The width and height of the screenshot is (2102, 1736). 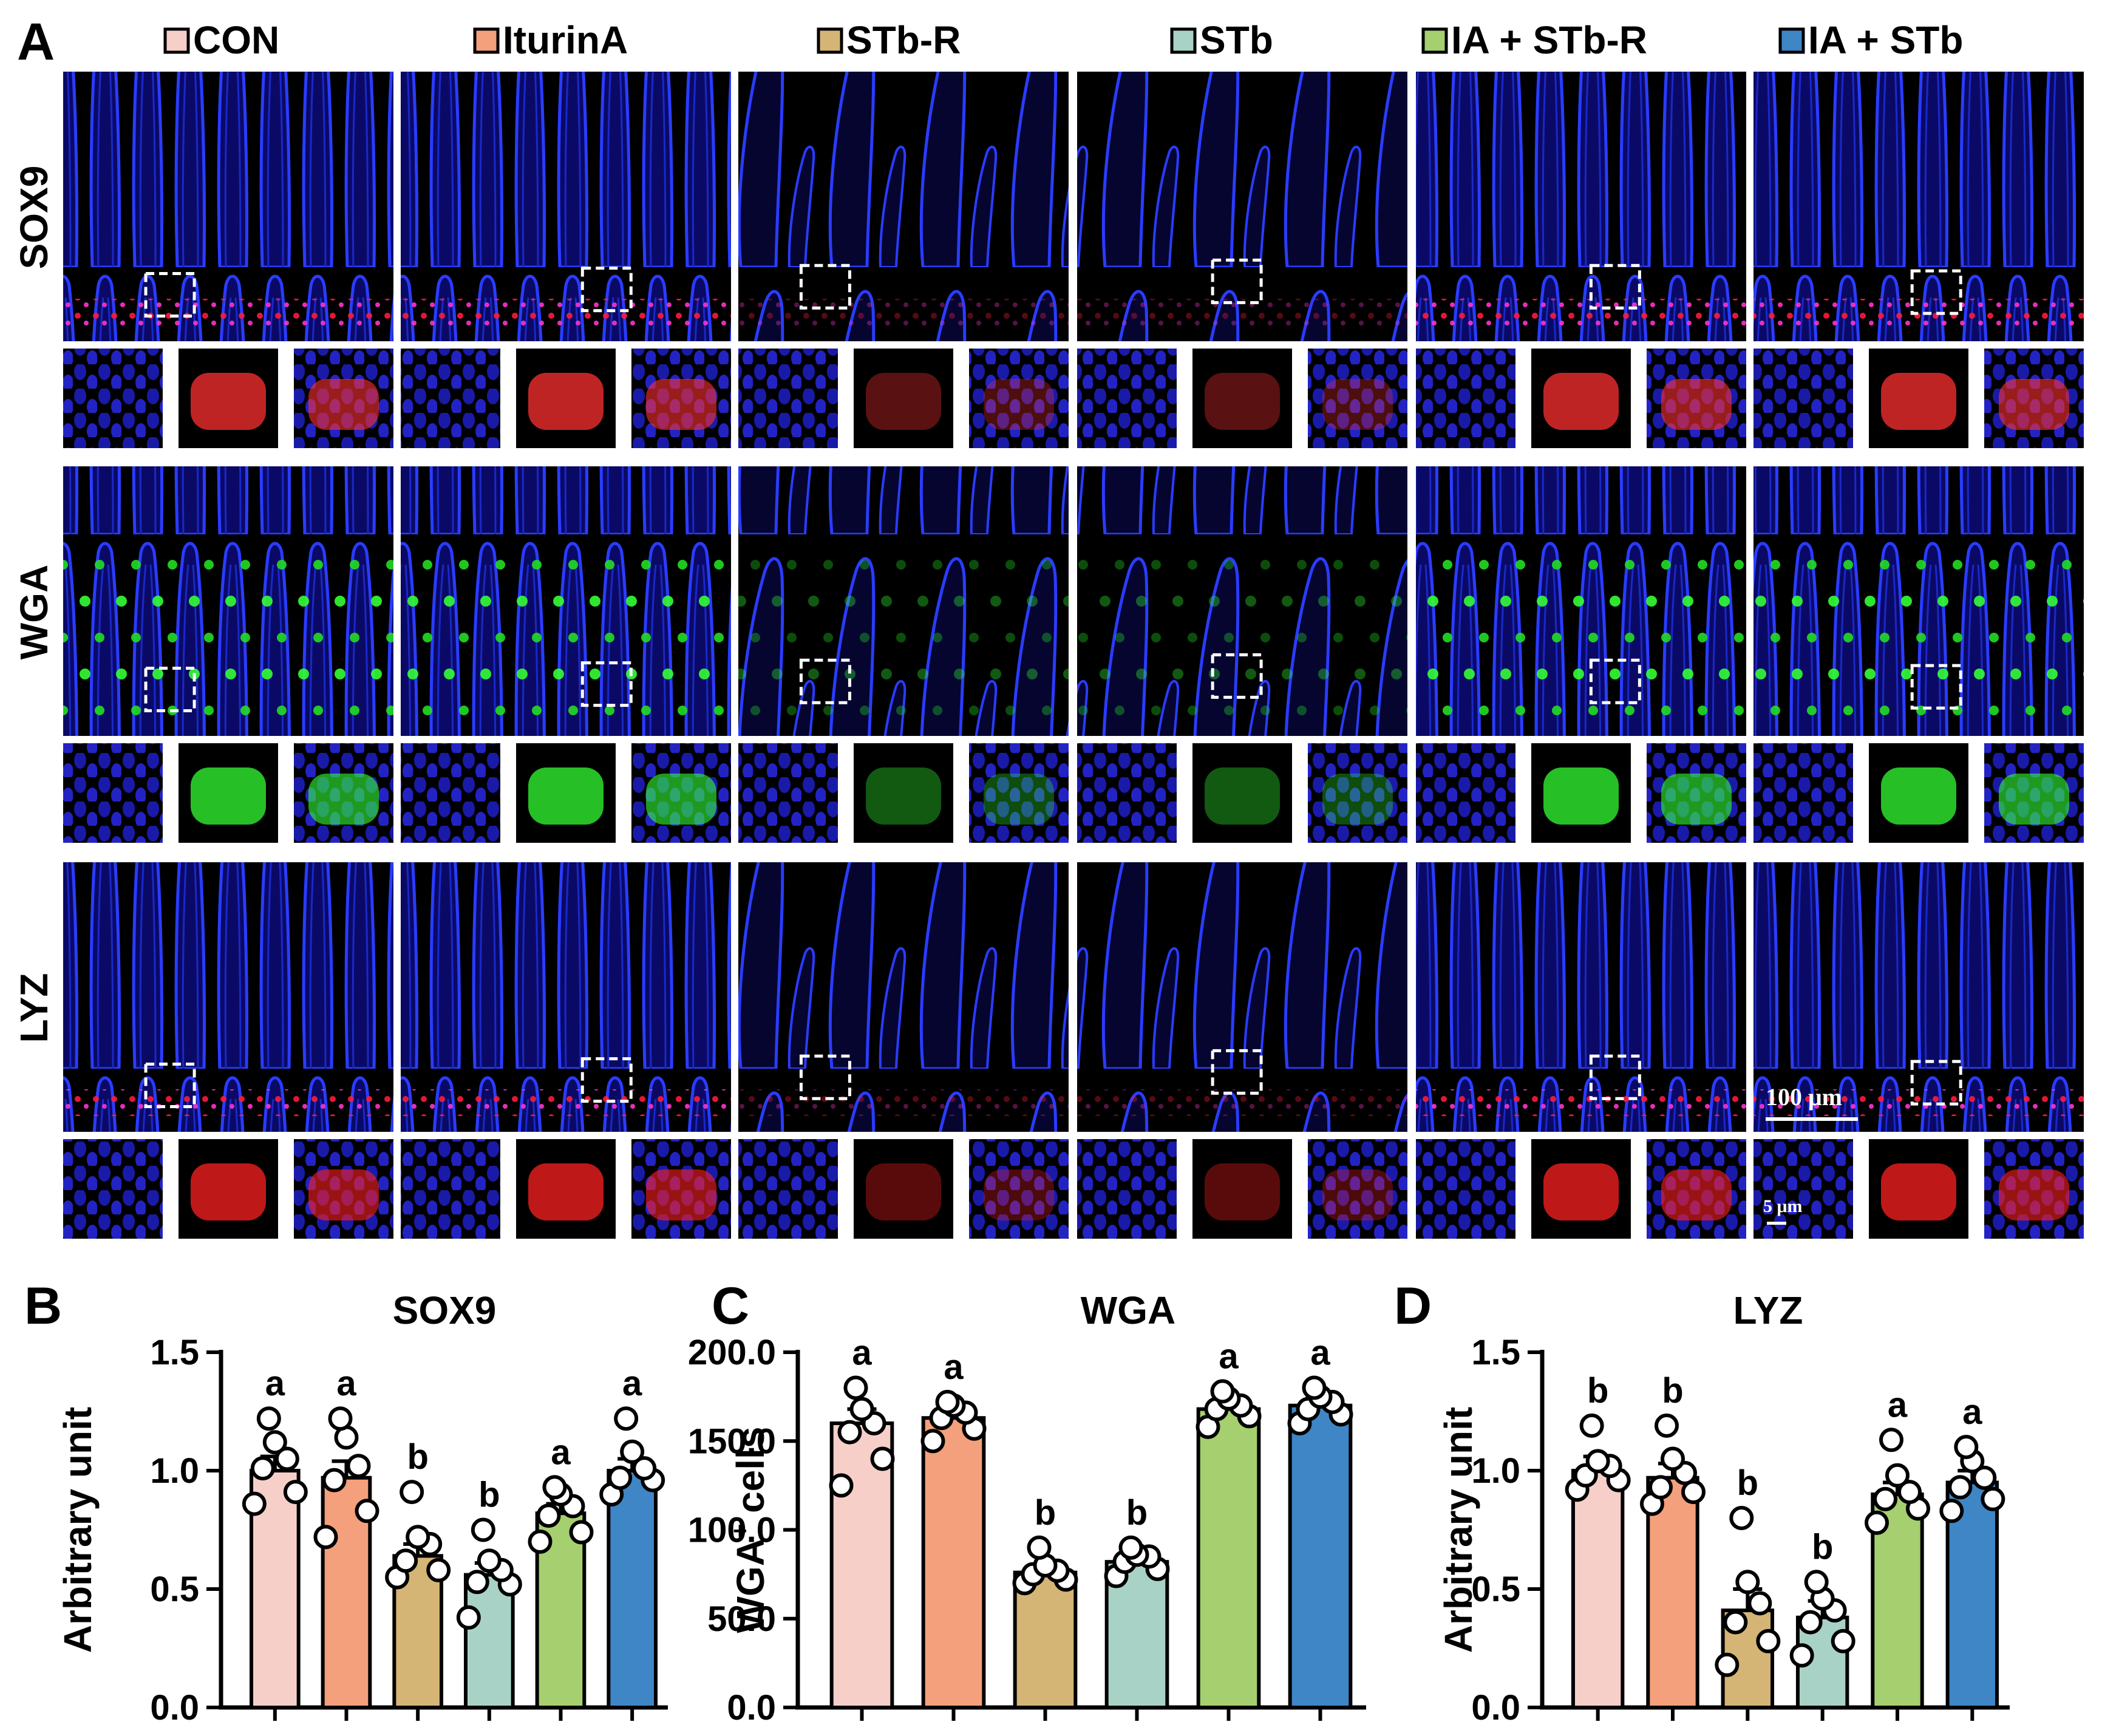 What do you see at coordinates (566, 206) in the screenshot?
I see `micrograph-main` at bounding box center [566, 206].